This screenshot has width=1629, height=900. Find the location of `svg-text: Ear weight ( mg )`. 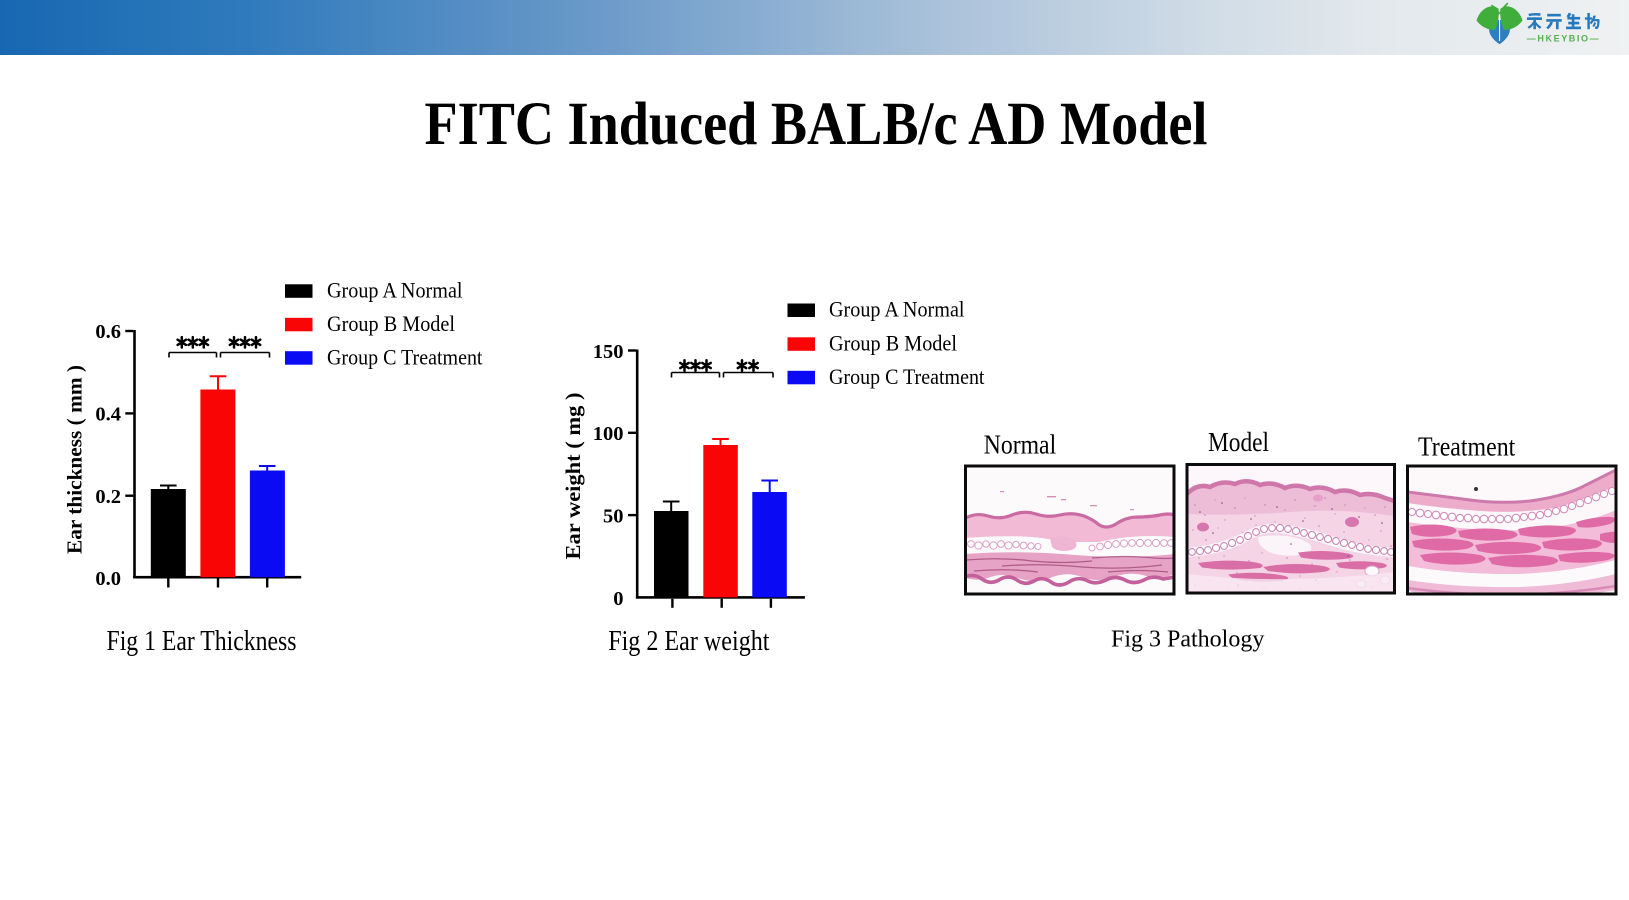

svg-text: Ear weight ( mg ) is located at coordinates (573, 476).